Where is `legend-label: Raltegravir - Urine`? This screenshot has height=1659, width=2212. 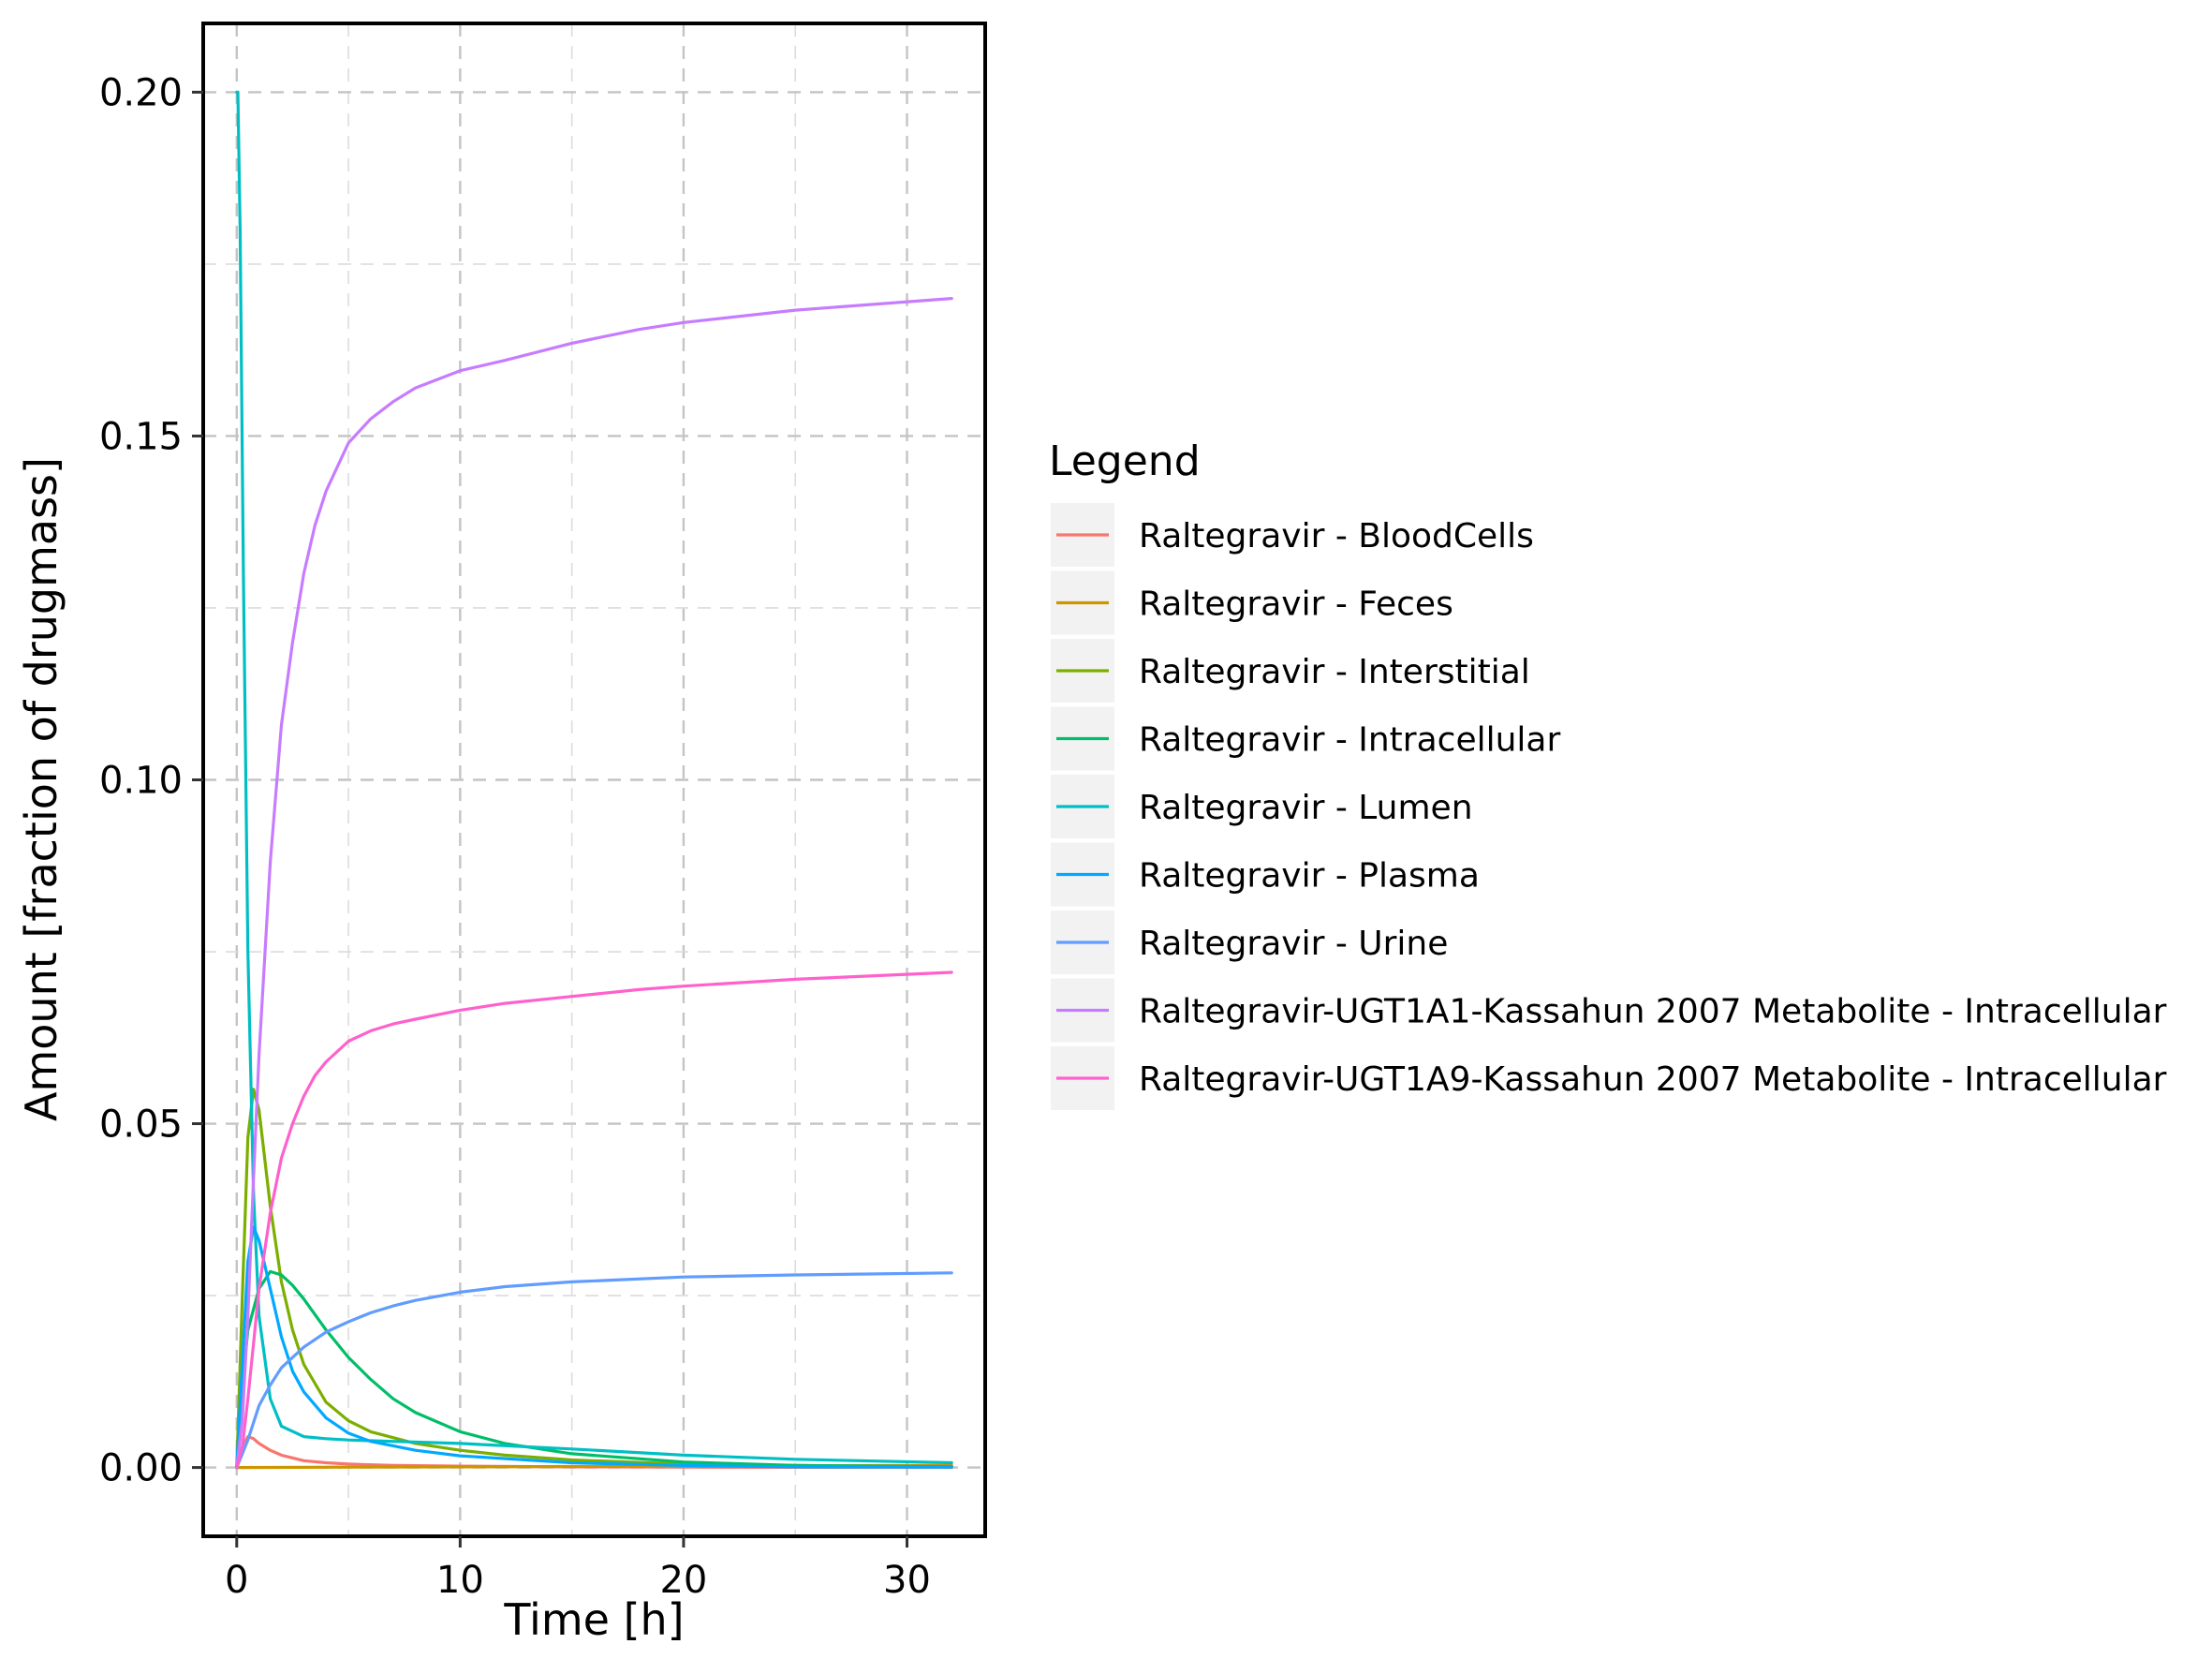
legend-label: Raltegravir - Urine is located at coordinates (1293, 944).